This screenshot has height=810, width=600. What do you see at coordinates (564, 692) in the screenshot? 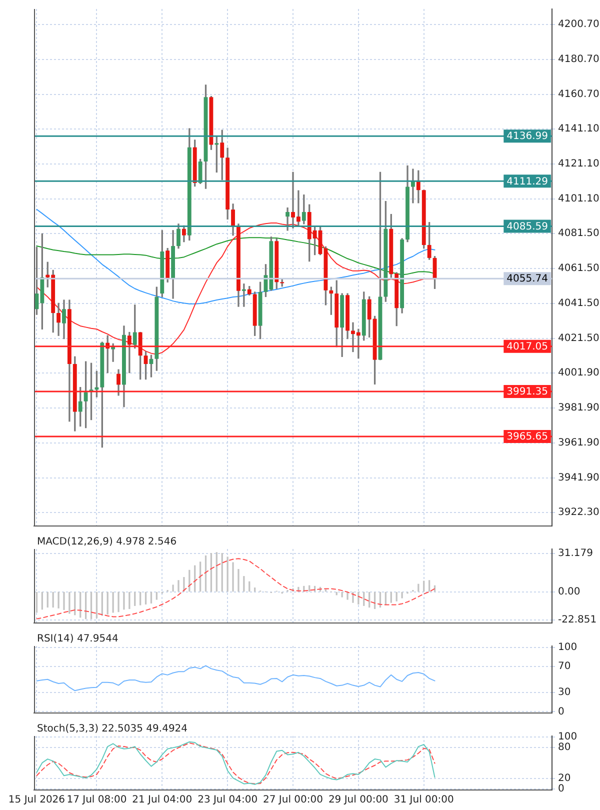
I see `y-tick-label: 30` at bounding box center [564, 692].